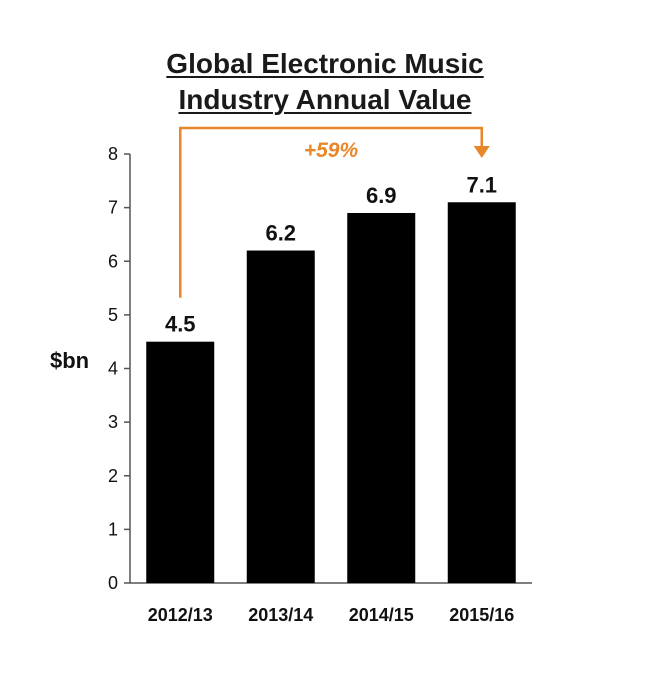 The image size is (660, 678). I want to click on y-tick-label: 3, so click(113, 422).